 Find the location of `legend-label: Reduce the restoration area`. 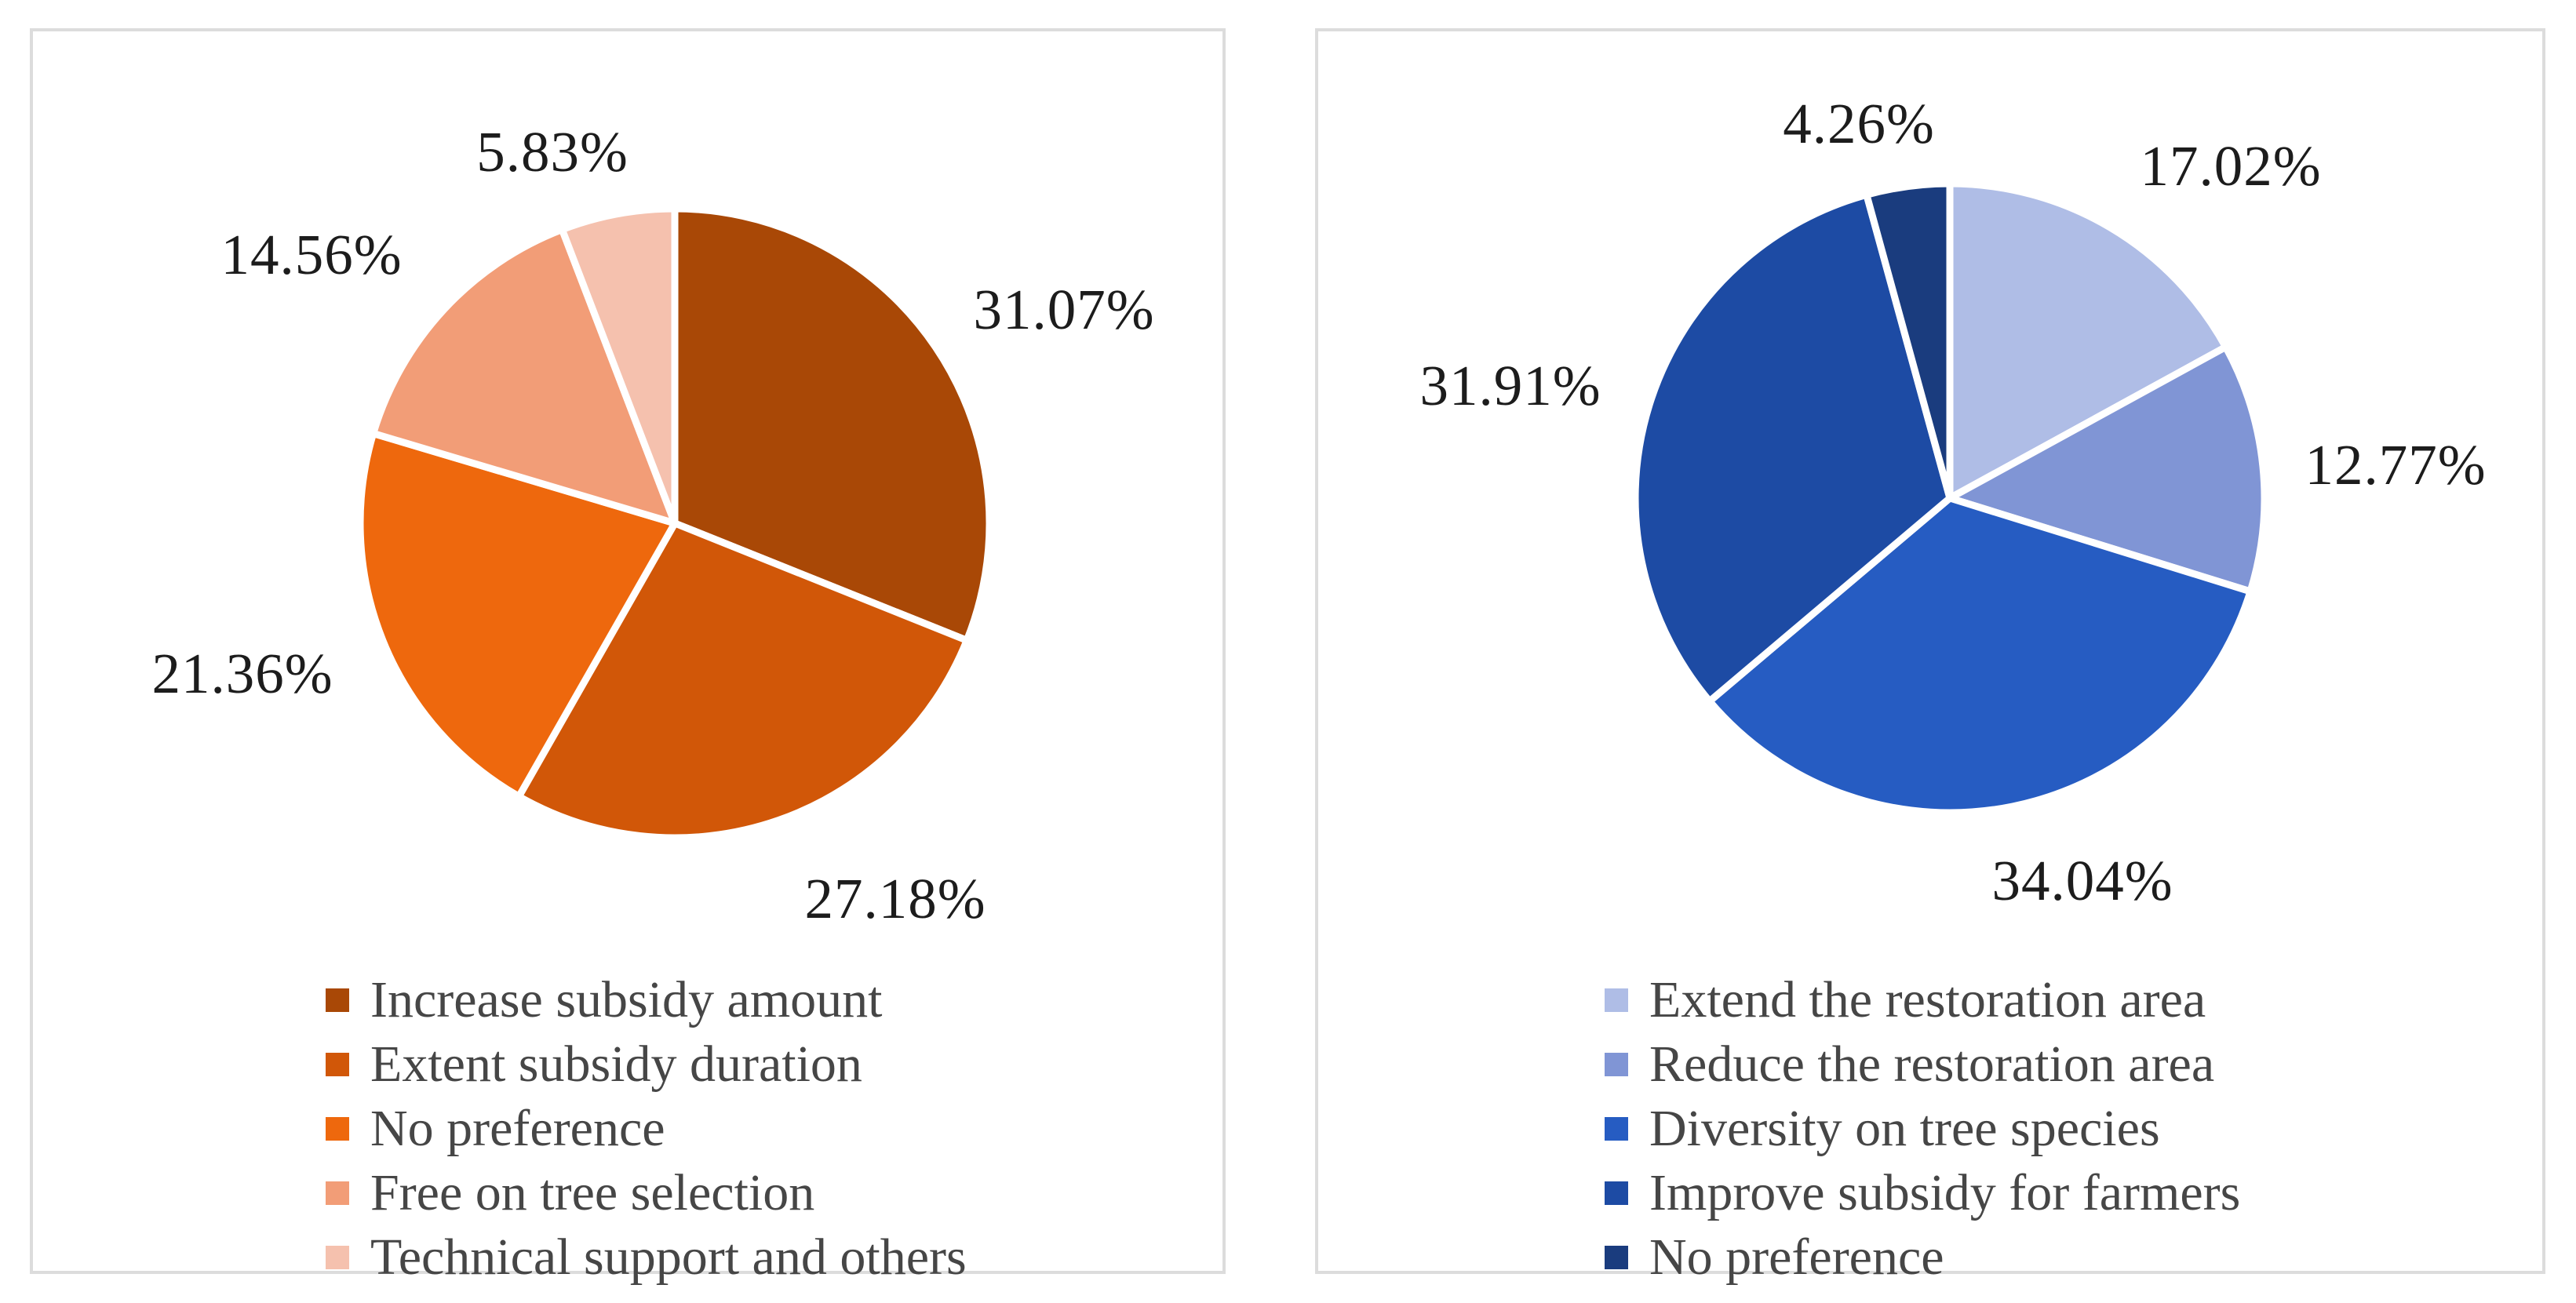

legend-label: Reduce the restoration area is located at coordinates (1932, 1064).